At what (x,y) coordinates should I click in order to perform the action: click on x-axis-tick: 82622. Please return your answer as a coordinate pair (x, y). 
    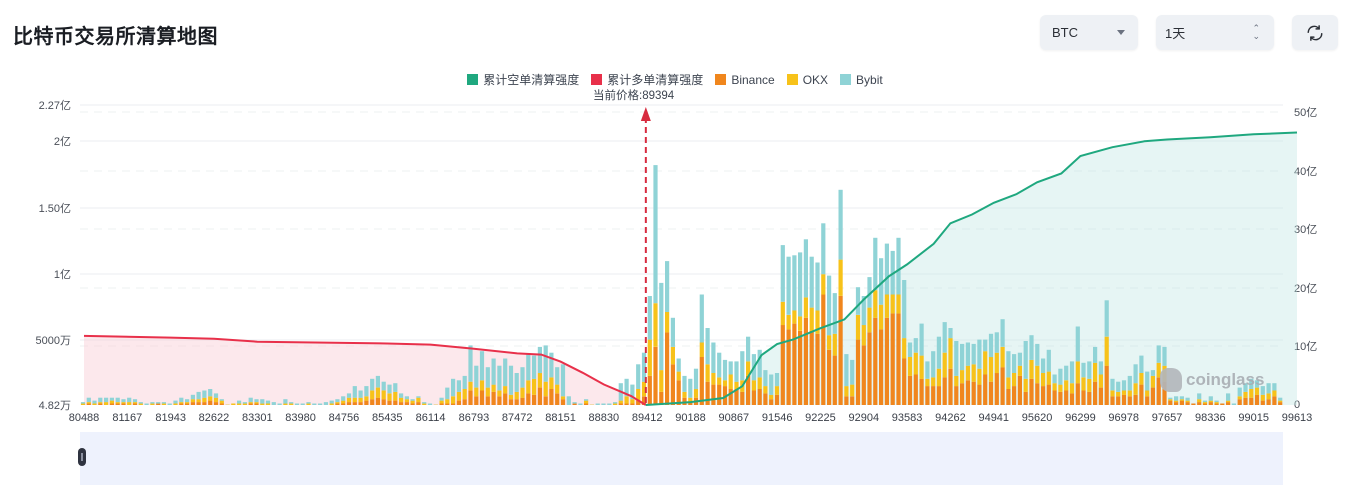
    Looking at the image, I should click on (214, 418).